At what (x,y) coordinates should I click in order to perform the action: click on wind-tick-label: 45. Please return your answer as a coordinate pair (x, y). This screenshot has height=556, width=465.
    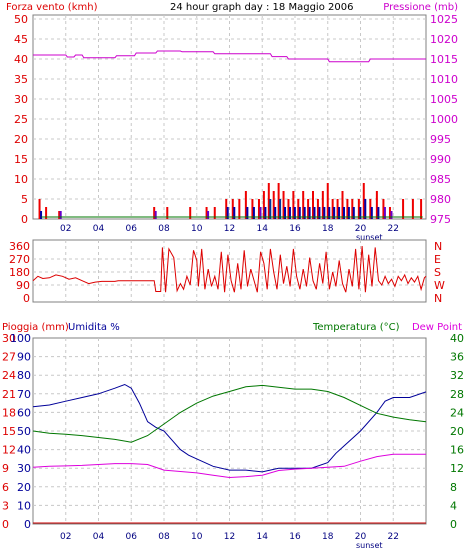
    Looking at the image, I should click on (21, 39).